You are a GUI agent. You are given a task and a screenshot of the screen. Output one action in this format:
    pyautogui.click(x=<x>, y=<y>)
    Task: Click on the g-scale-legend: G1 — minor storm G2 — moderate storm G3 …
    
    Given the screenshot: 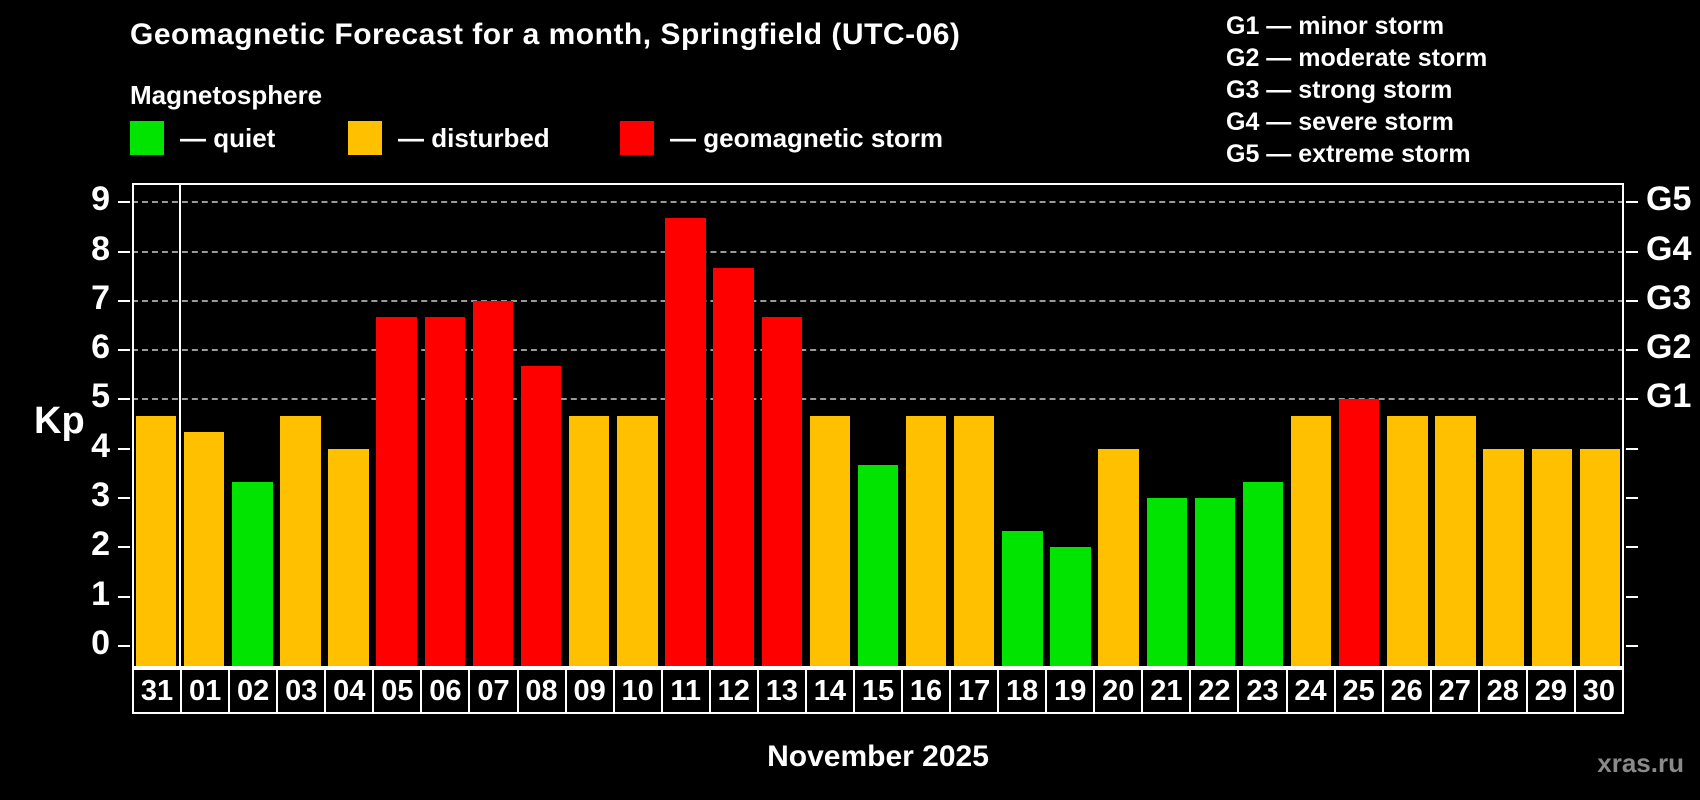 What is the action you would take?
    pyautogui.click(x=1356, y=90)
    